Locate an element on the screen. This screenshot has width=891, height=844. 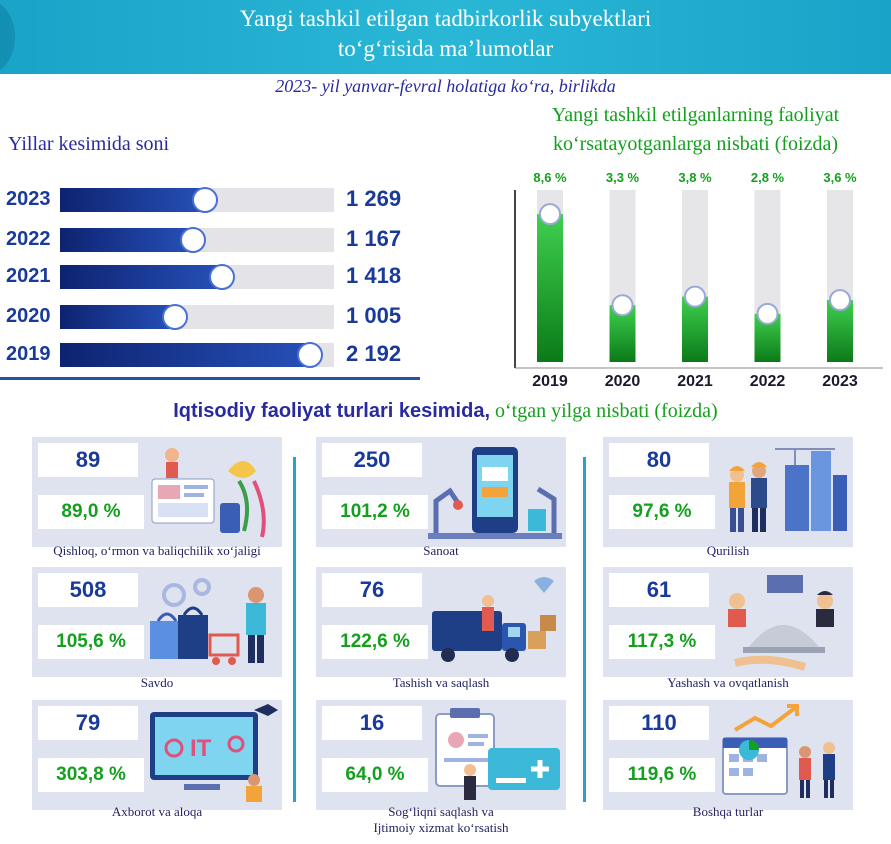
bar-value-label: 1 167 is located at coordinates (374, 238).